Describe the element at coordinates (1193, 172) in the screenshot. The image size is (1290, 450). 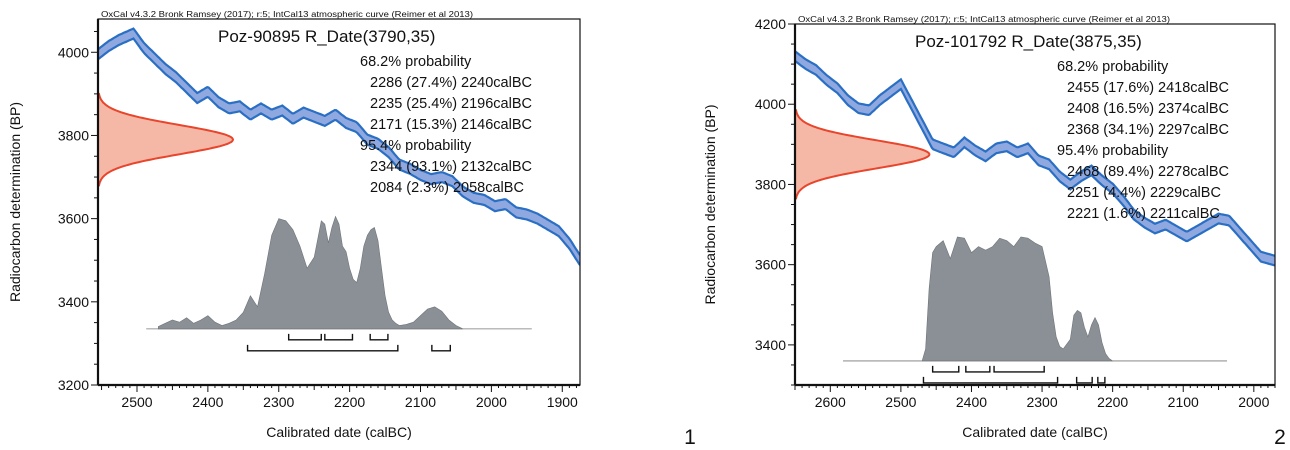
I see `range-to: 2278calBC` at that location.